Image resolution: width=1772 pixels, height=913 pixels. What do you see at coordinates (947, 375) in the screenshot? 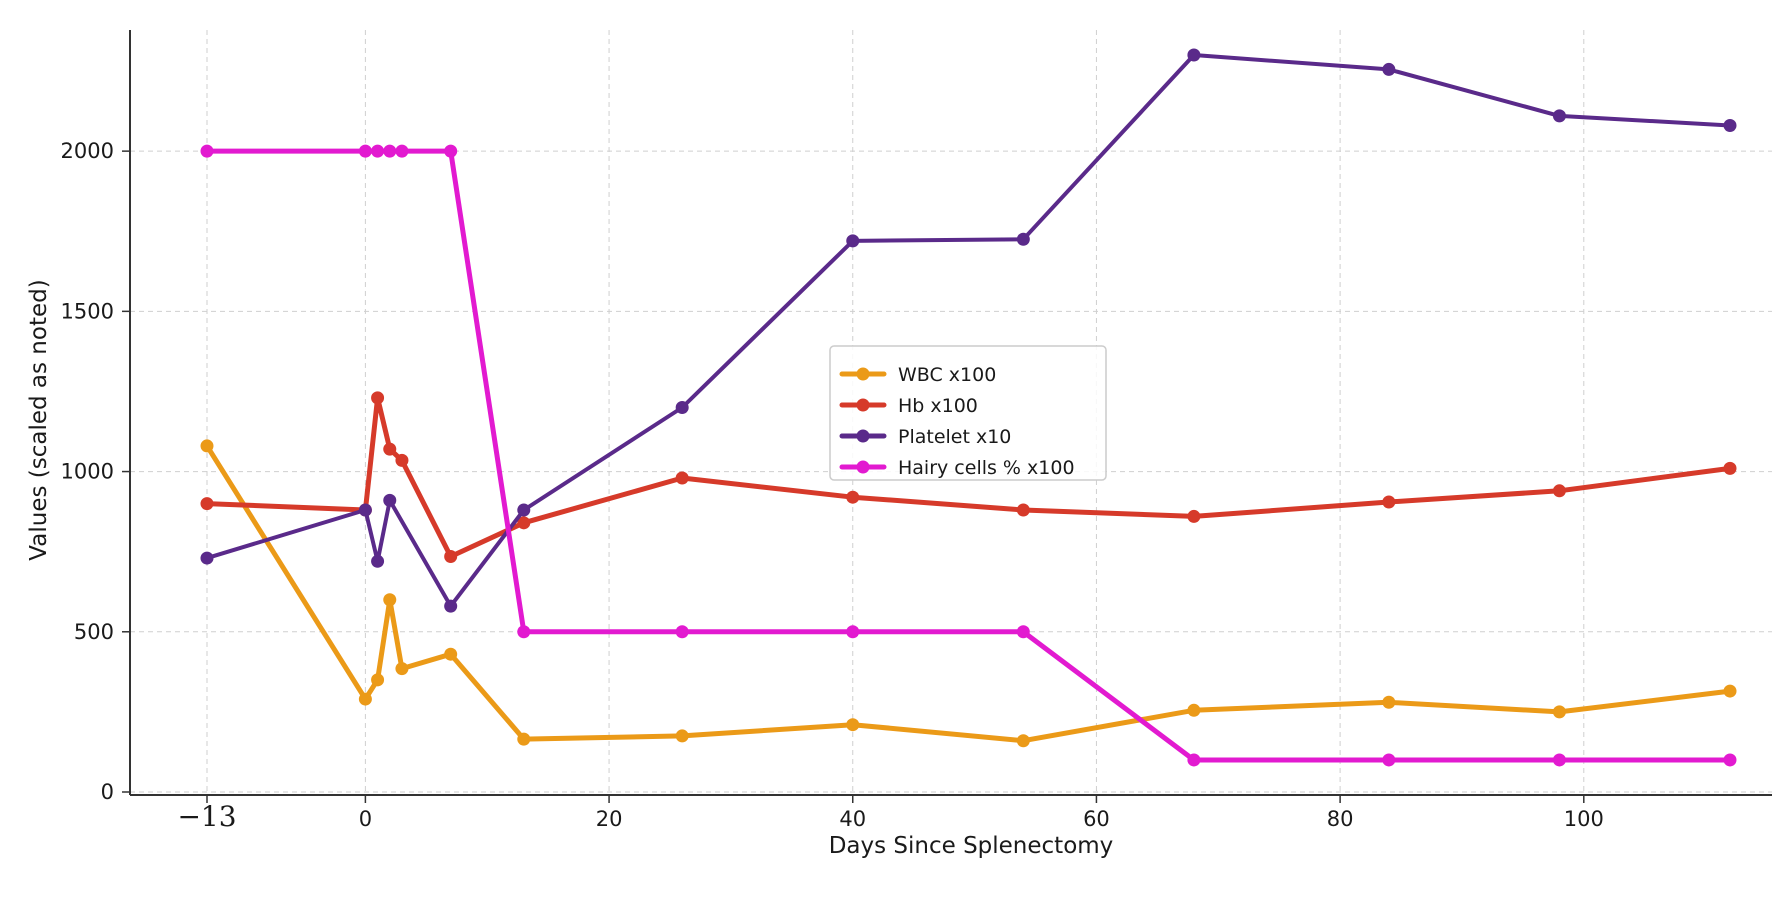
I see `legend-label: WBC x100` at bounding box center [947, 375].